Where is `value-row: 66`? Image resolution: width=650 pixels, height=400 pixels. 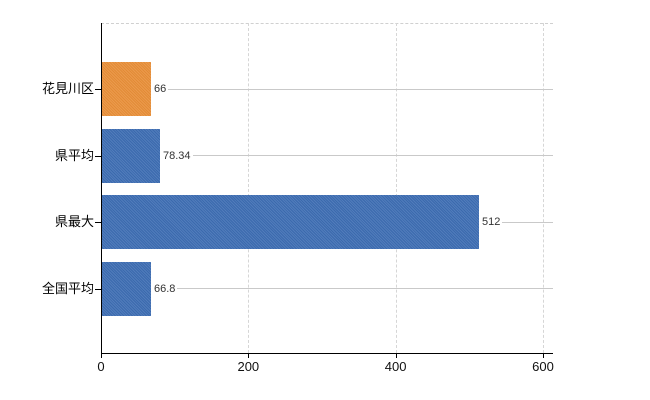 value-row: 66 is located at coordinates (353, 89).